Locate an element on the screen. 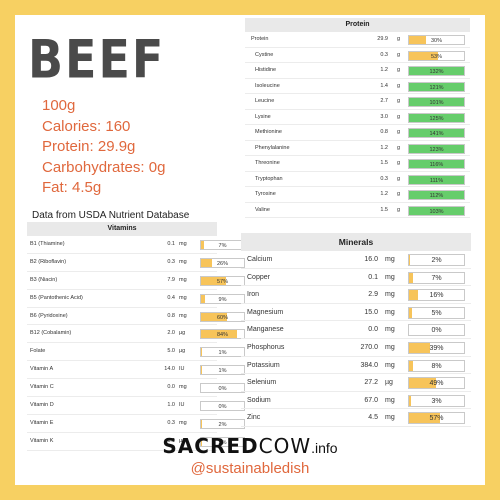 The image size is (500, 500). calories: Calories: 160 is located at coordinates (86, 126).